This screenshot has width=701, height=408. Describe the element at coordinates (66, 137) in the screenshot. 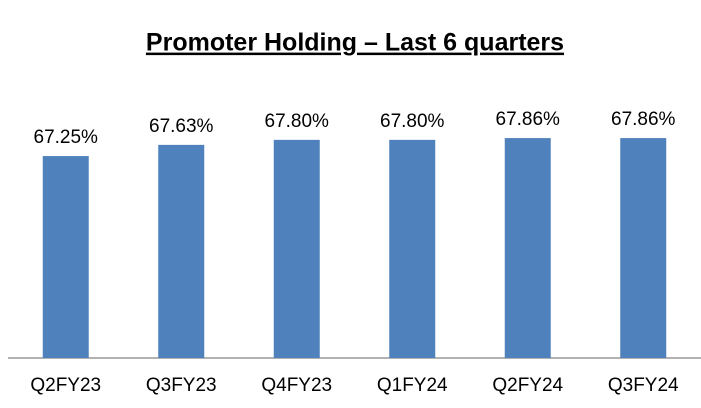

I see `value-label: 67.25%` at that location.